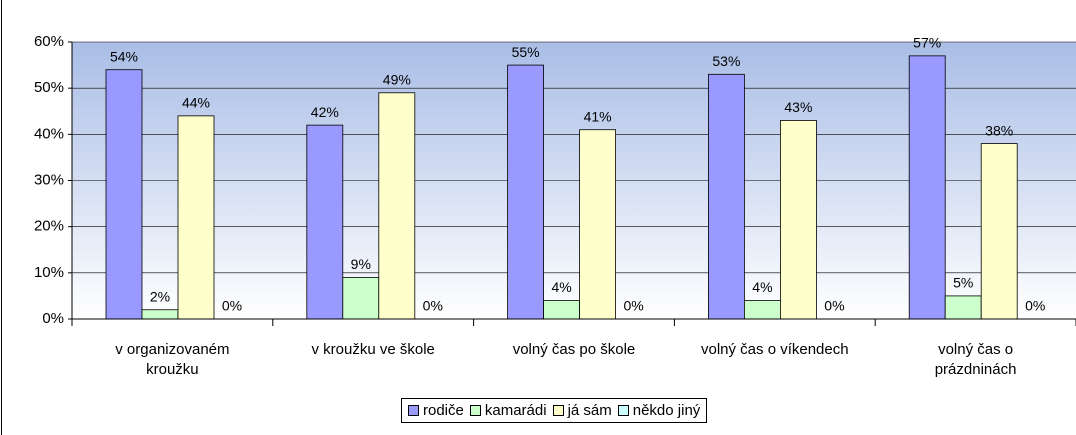 This screenshot has height=435, width=1076. Describe the element at coordinates (49, 179) in the screenshot. I see `y-tick-label: 30%` at that location.